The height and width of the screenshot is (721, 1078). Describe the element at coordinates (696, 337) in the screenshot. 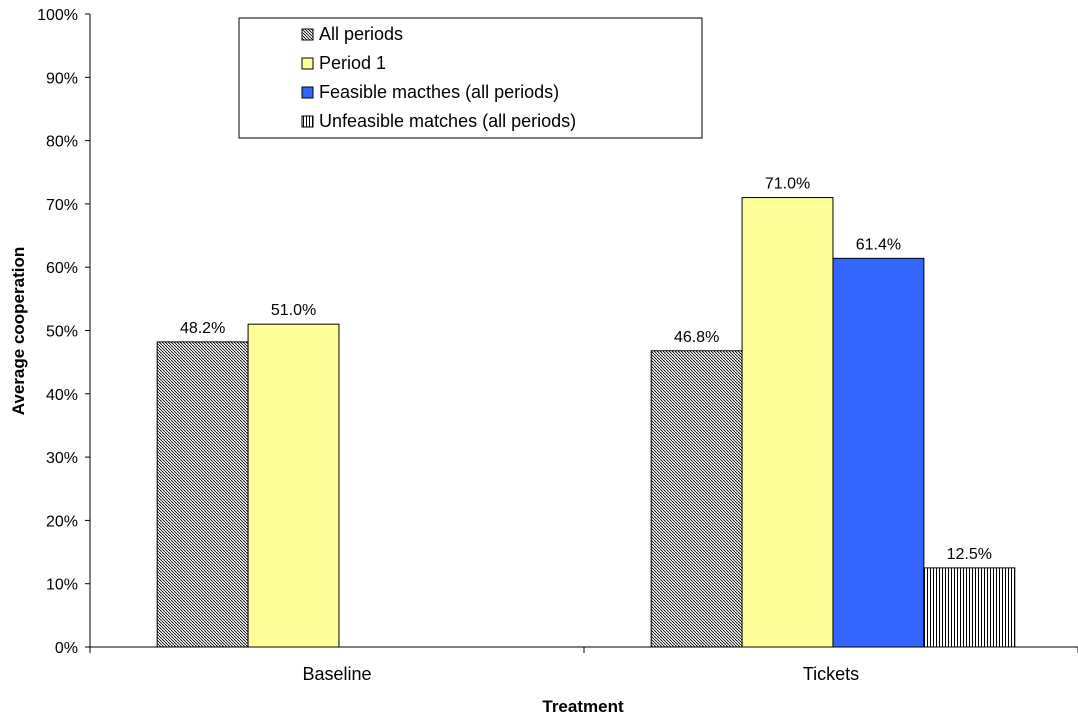

I see `data-label: 46.8%` at that location.